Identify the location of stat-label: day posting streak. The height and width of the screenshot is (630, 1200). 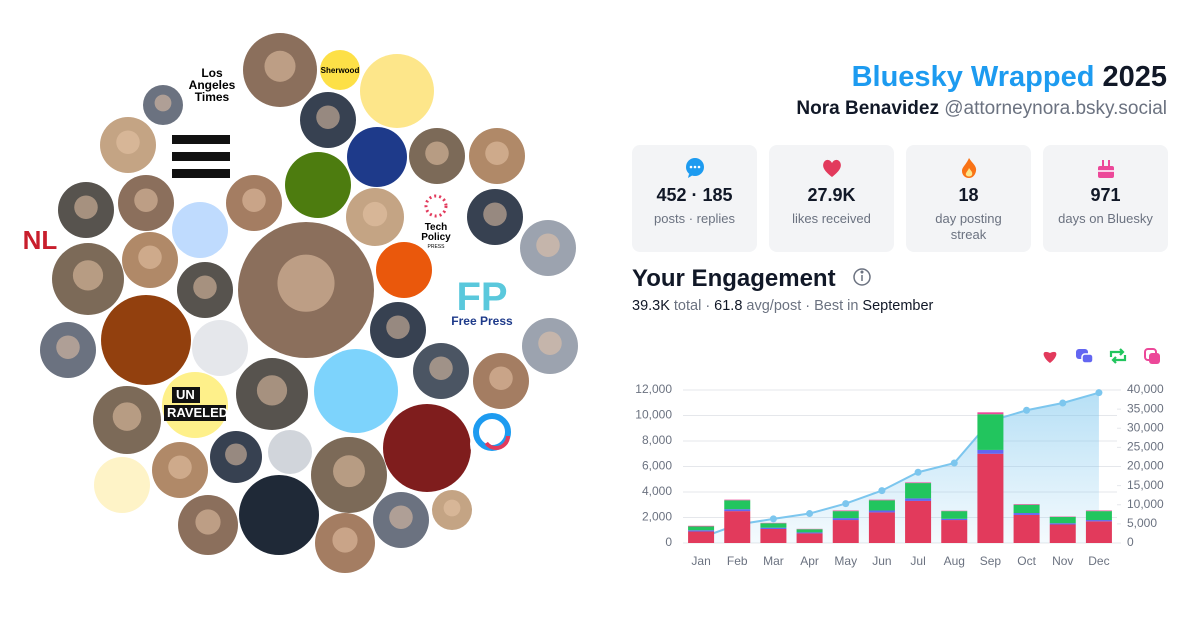
(968, 226).